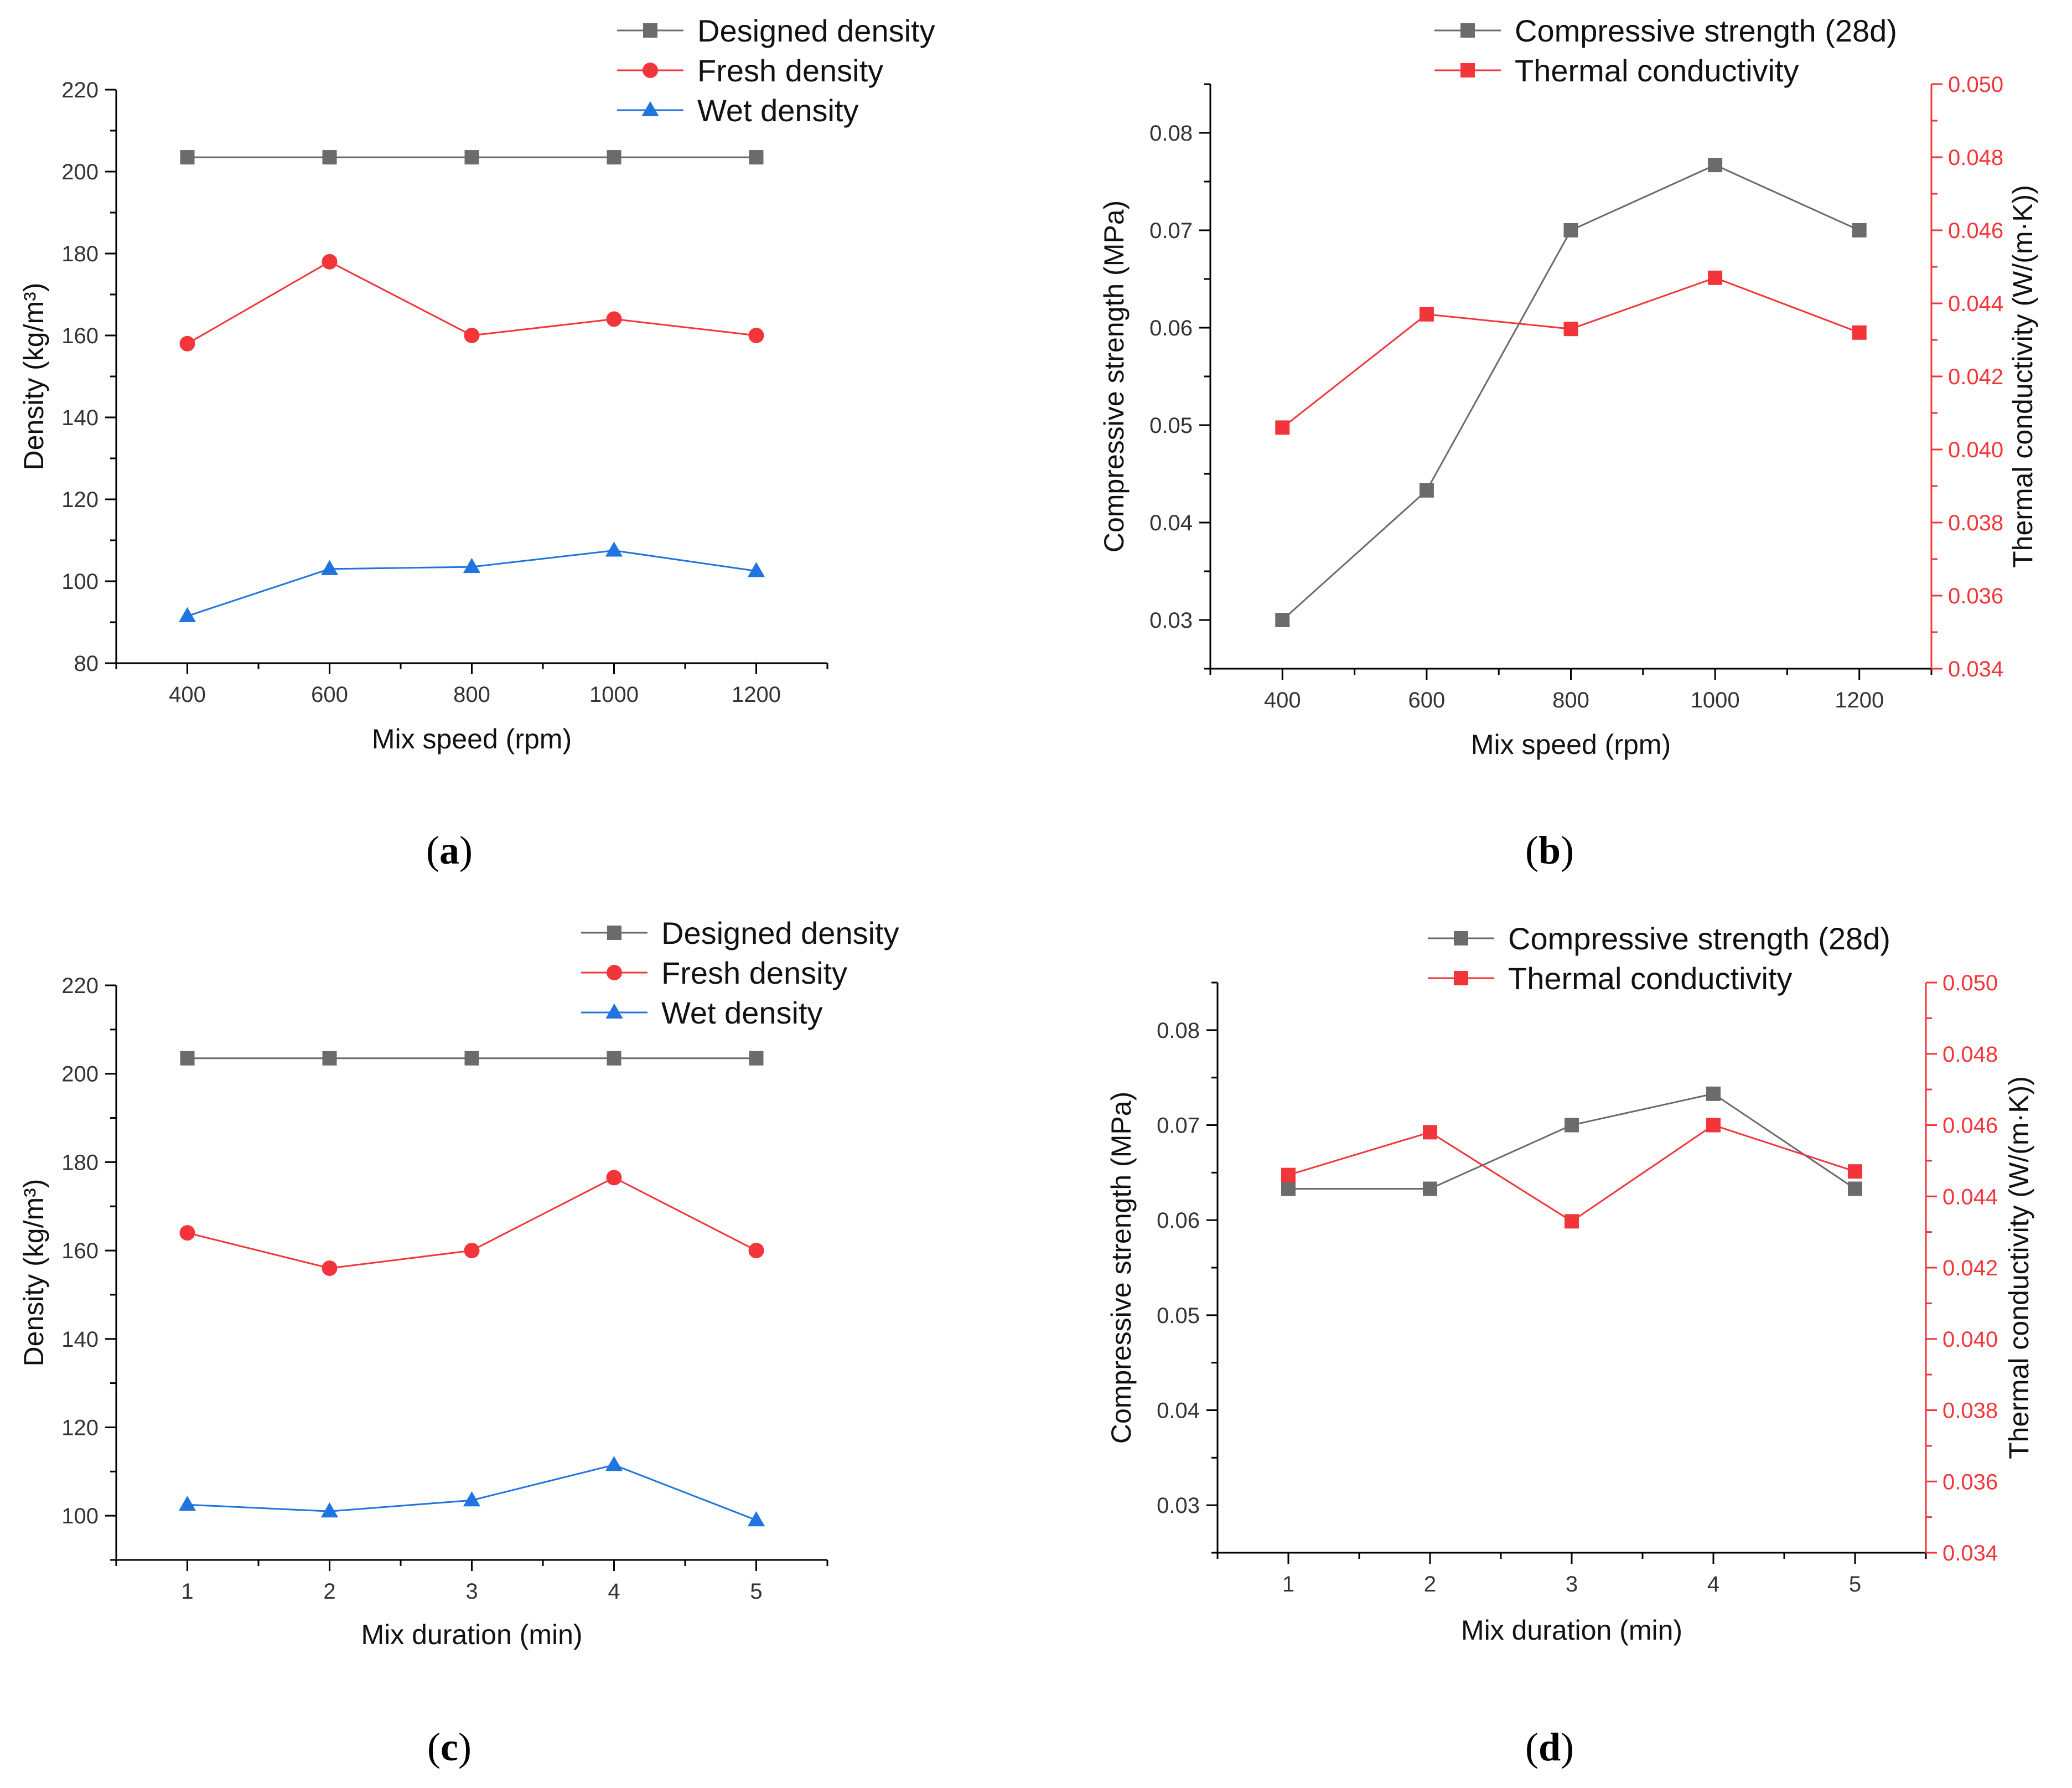  Describe the element at coordinates (1713, 1584) in the screenshot. I see `x-tick-label: 4` at that location.